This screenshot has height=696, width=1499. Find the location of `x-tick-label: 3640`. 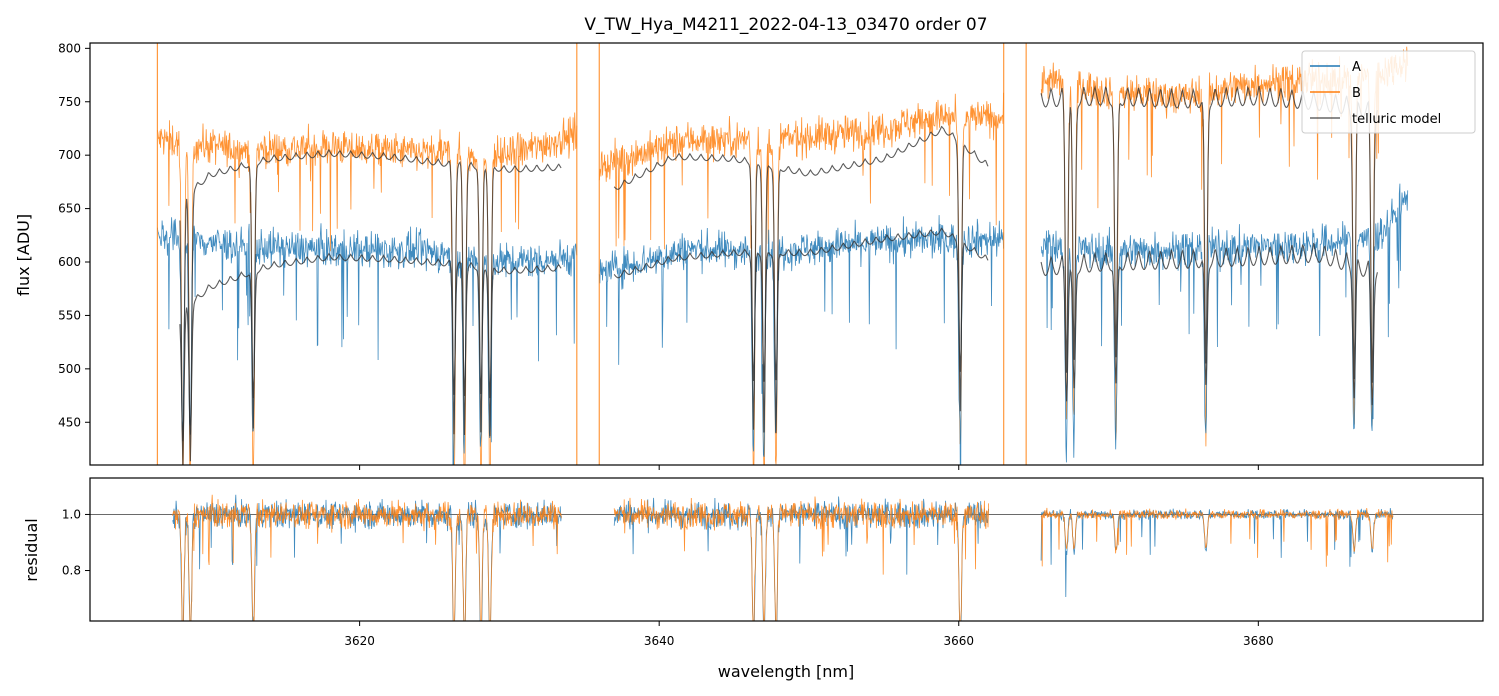

x-tick-label: 3640 is located at coordinates (659, 641).